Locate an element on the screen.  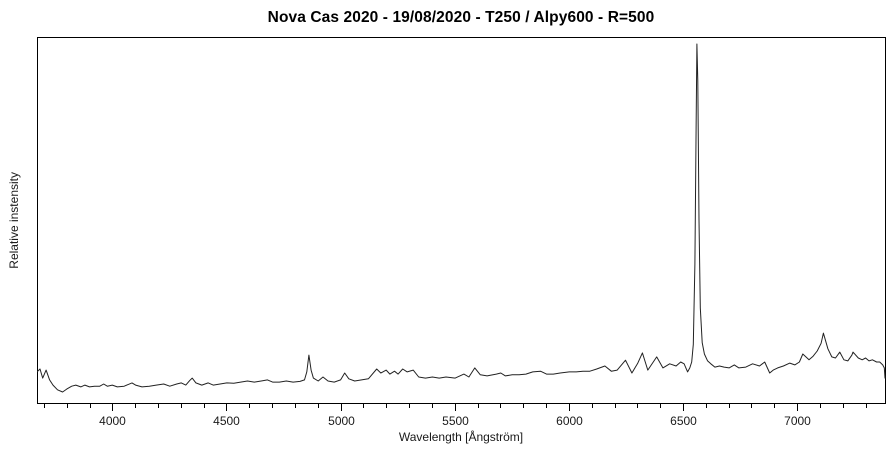
y-axis-label: Relative instensity is located at coordinates (14, 220).